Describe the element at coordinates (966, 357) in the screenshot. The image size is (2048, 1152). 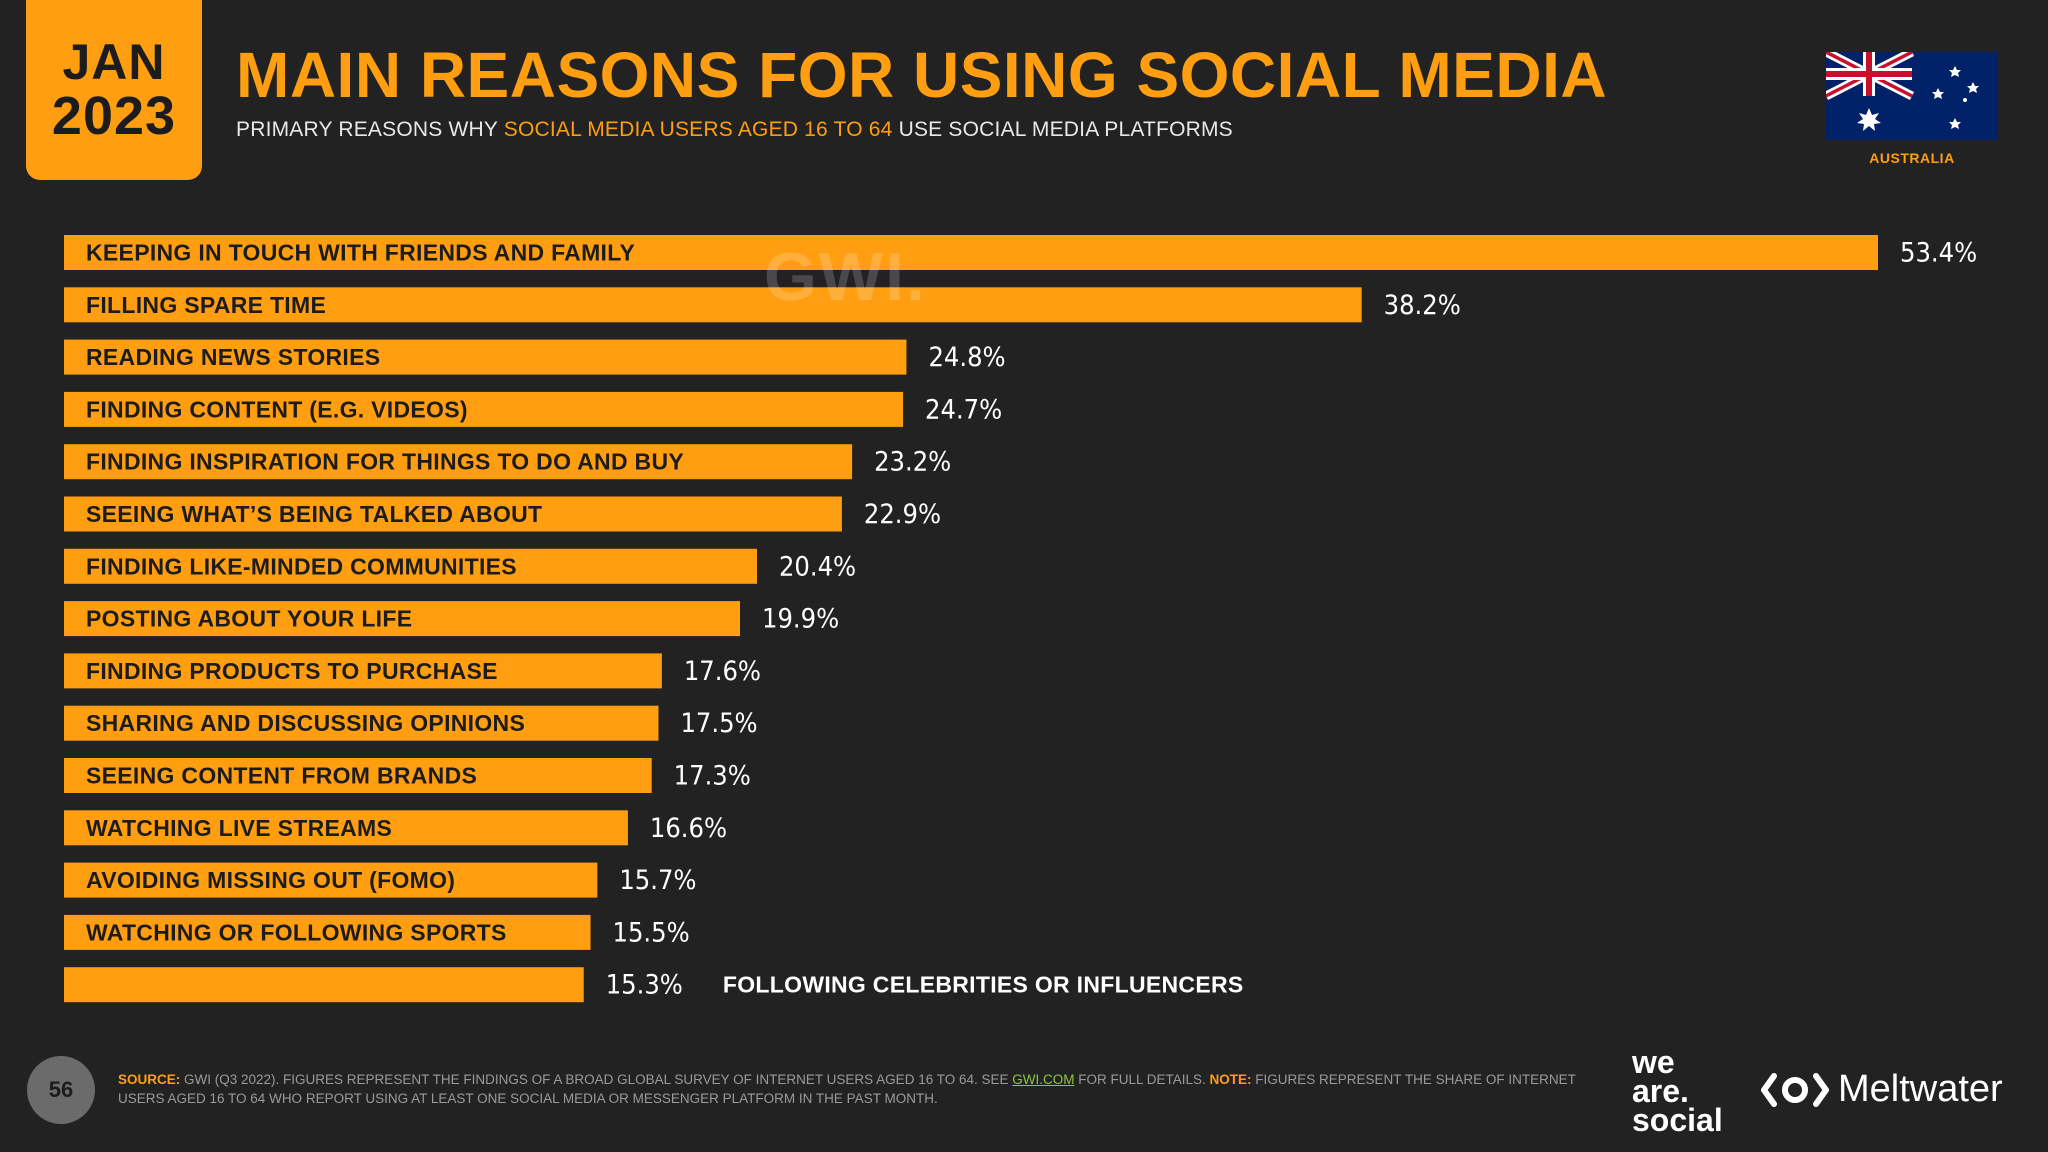
I see `value-label-3: 24.8%` at that location.